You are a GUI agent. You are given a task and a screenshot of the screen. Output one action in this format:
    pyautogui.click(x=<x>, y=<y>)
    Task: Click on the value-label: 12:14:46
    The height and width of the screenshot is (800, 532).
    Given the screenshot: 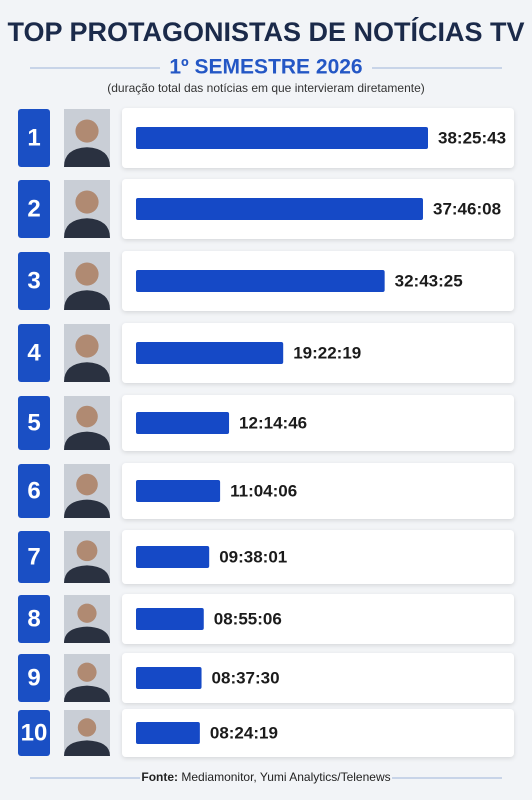 What is the action you would take?
    pyautogui.click(x=273, y=422)
    